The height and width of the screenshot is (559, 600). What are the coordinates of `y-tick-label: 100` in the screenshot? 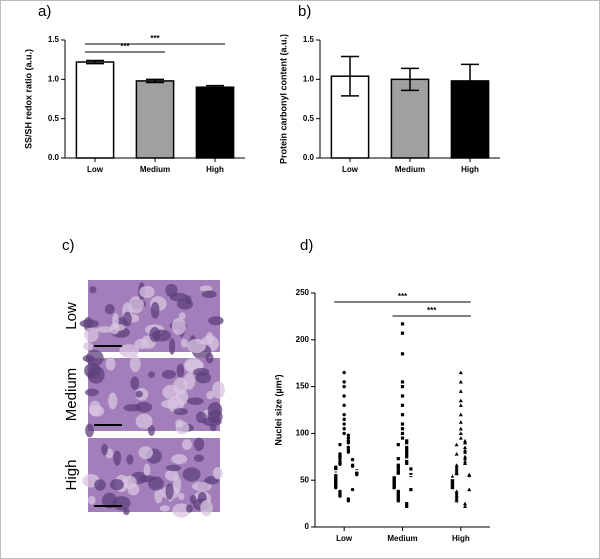 It's located at (303, 433).